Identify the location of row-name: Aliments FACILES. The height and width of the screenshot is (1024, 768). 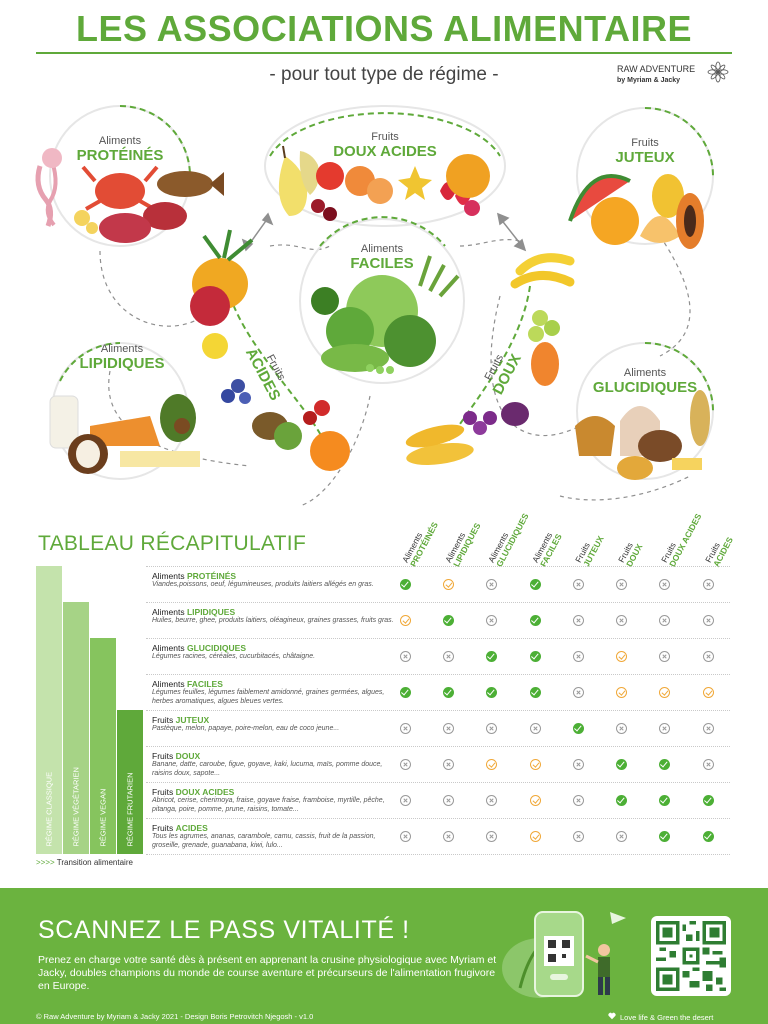
(187, 684).